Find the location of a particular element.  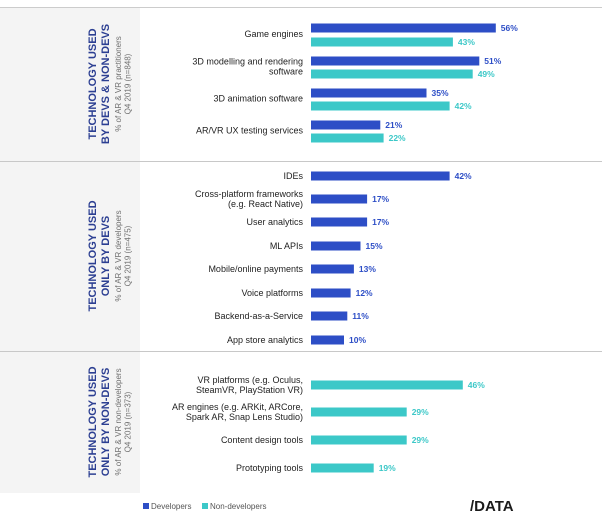

panel-title: ONLY BY DEVS is located at coordinates (106, 256).